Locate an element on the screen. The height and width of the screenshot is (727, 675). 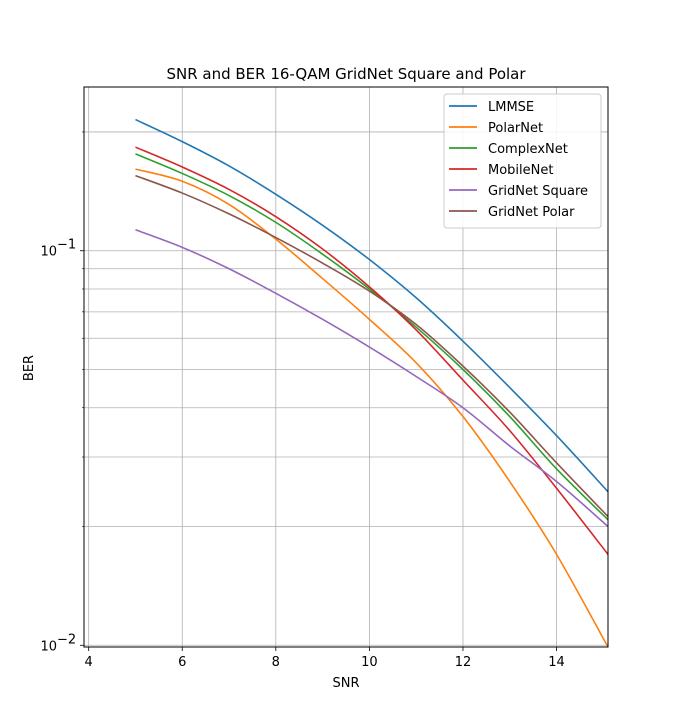
legend-label-polarnet: PolarNet is located at coordinates (515, 128).